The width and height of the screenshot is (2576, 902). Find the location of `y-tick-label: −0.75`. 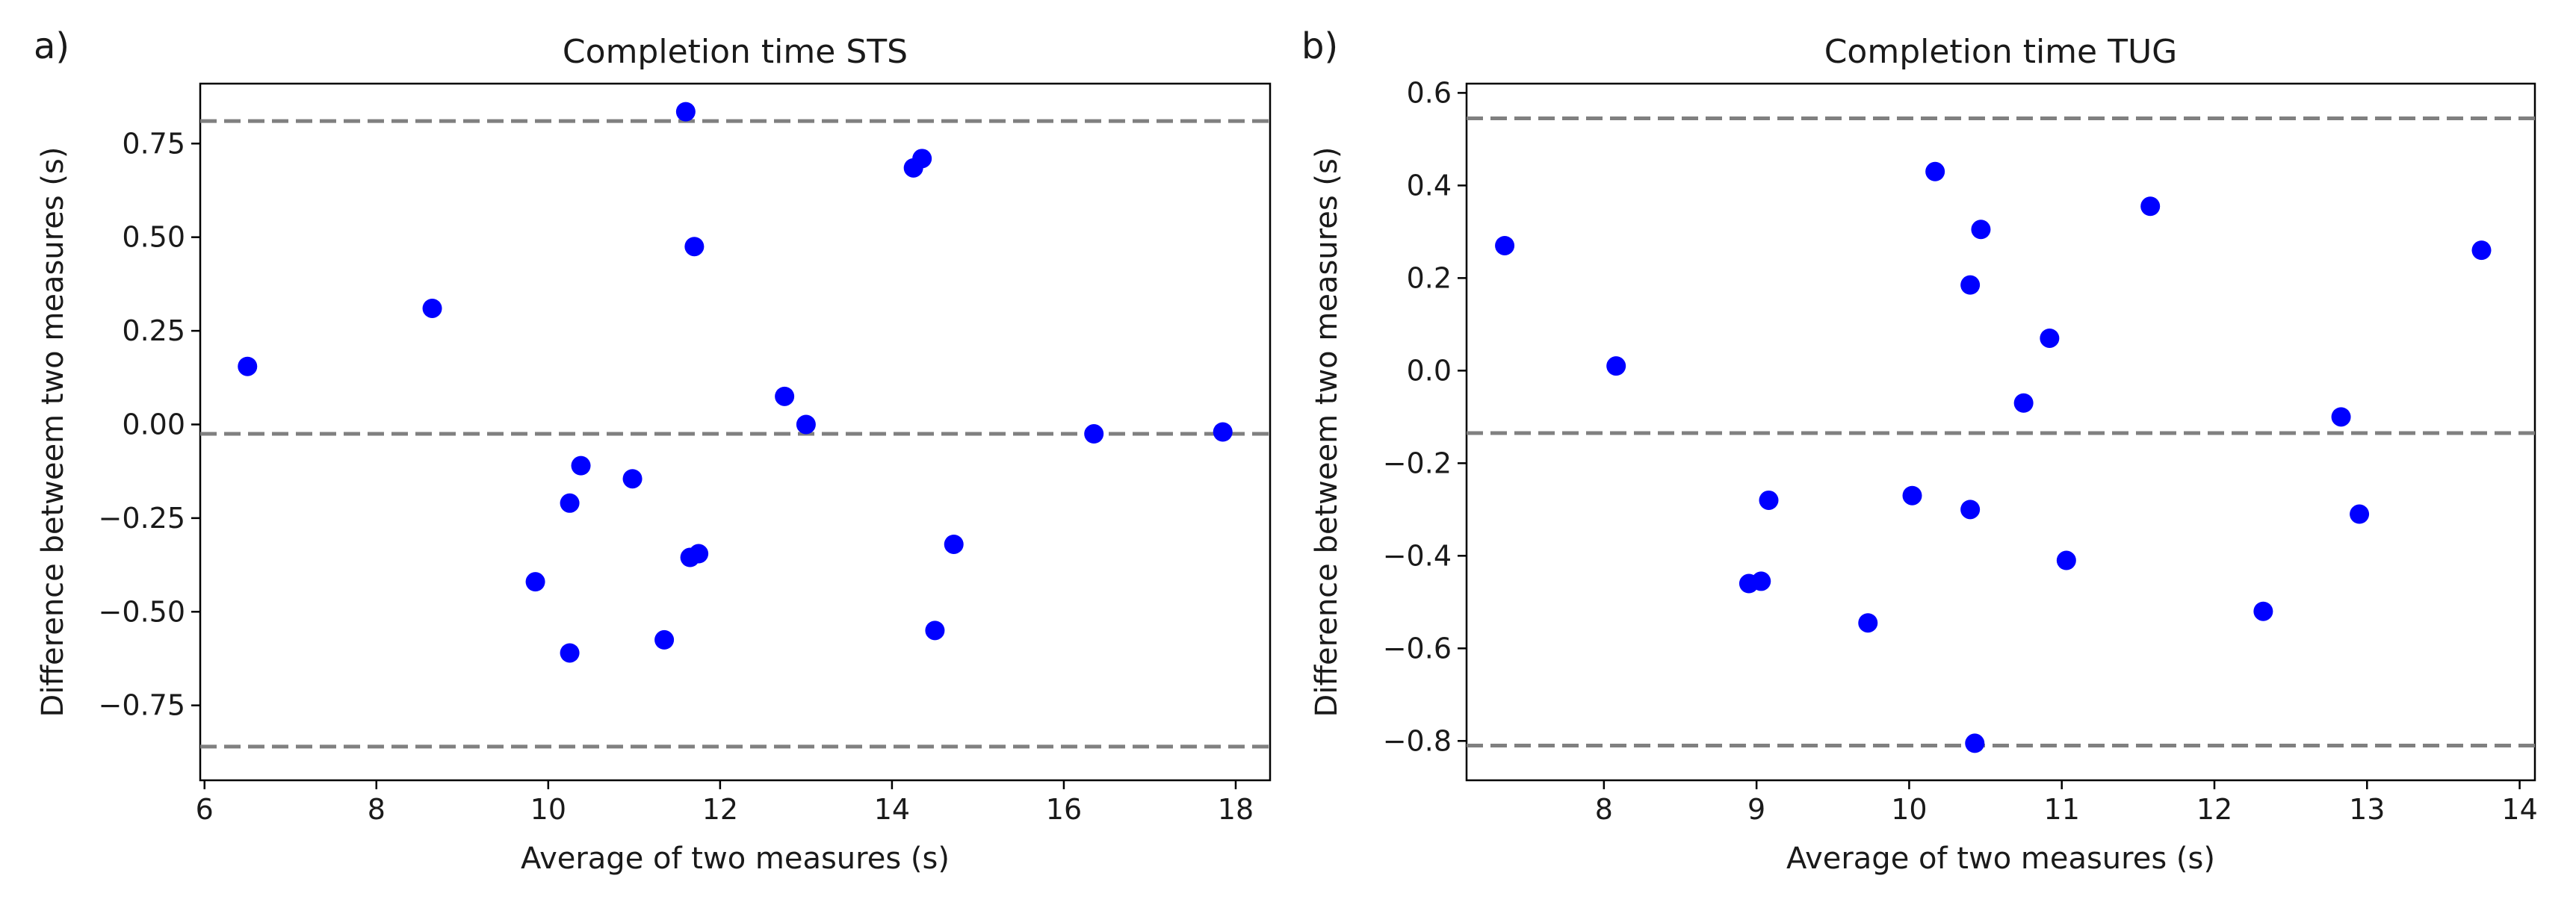

y-tick-label: −0.75 is located at coordinates (142, 705).